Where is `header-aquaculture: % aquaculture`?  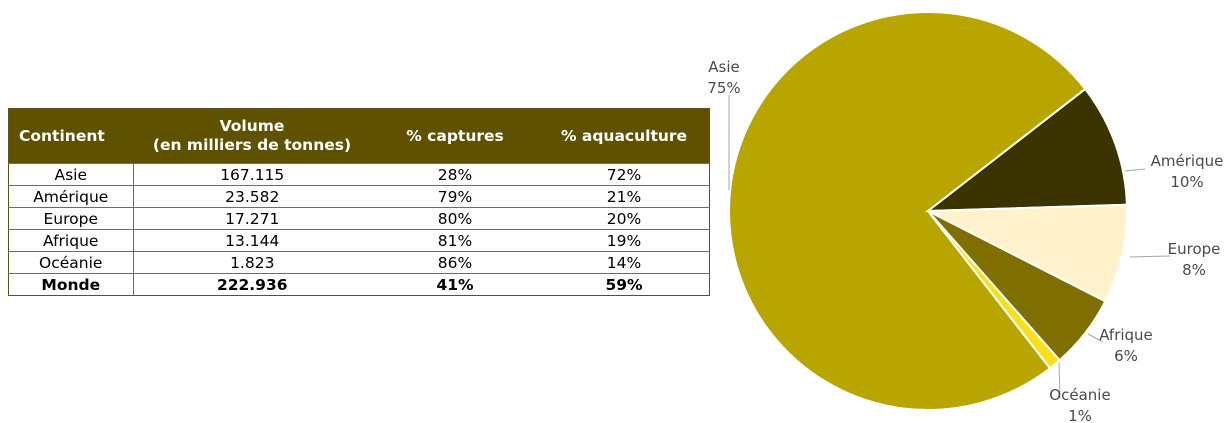 header-aquaculture: % aquaculture is located at coordinates (624, 136).